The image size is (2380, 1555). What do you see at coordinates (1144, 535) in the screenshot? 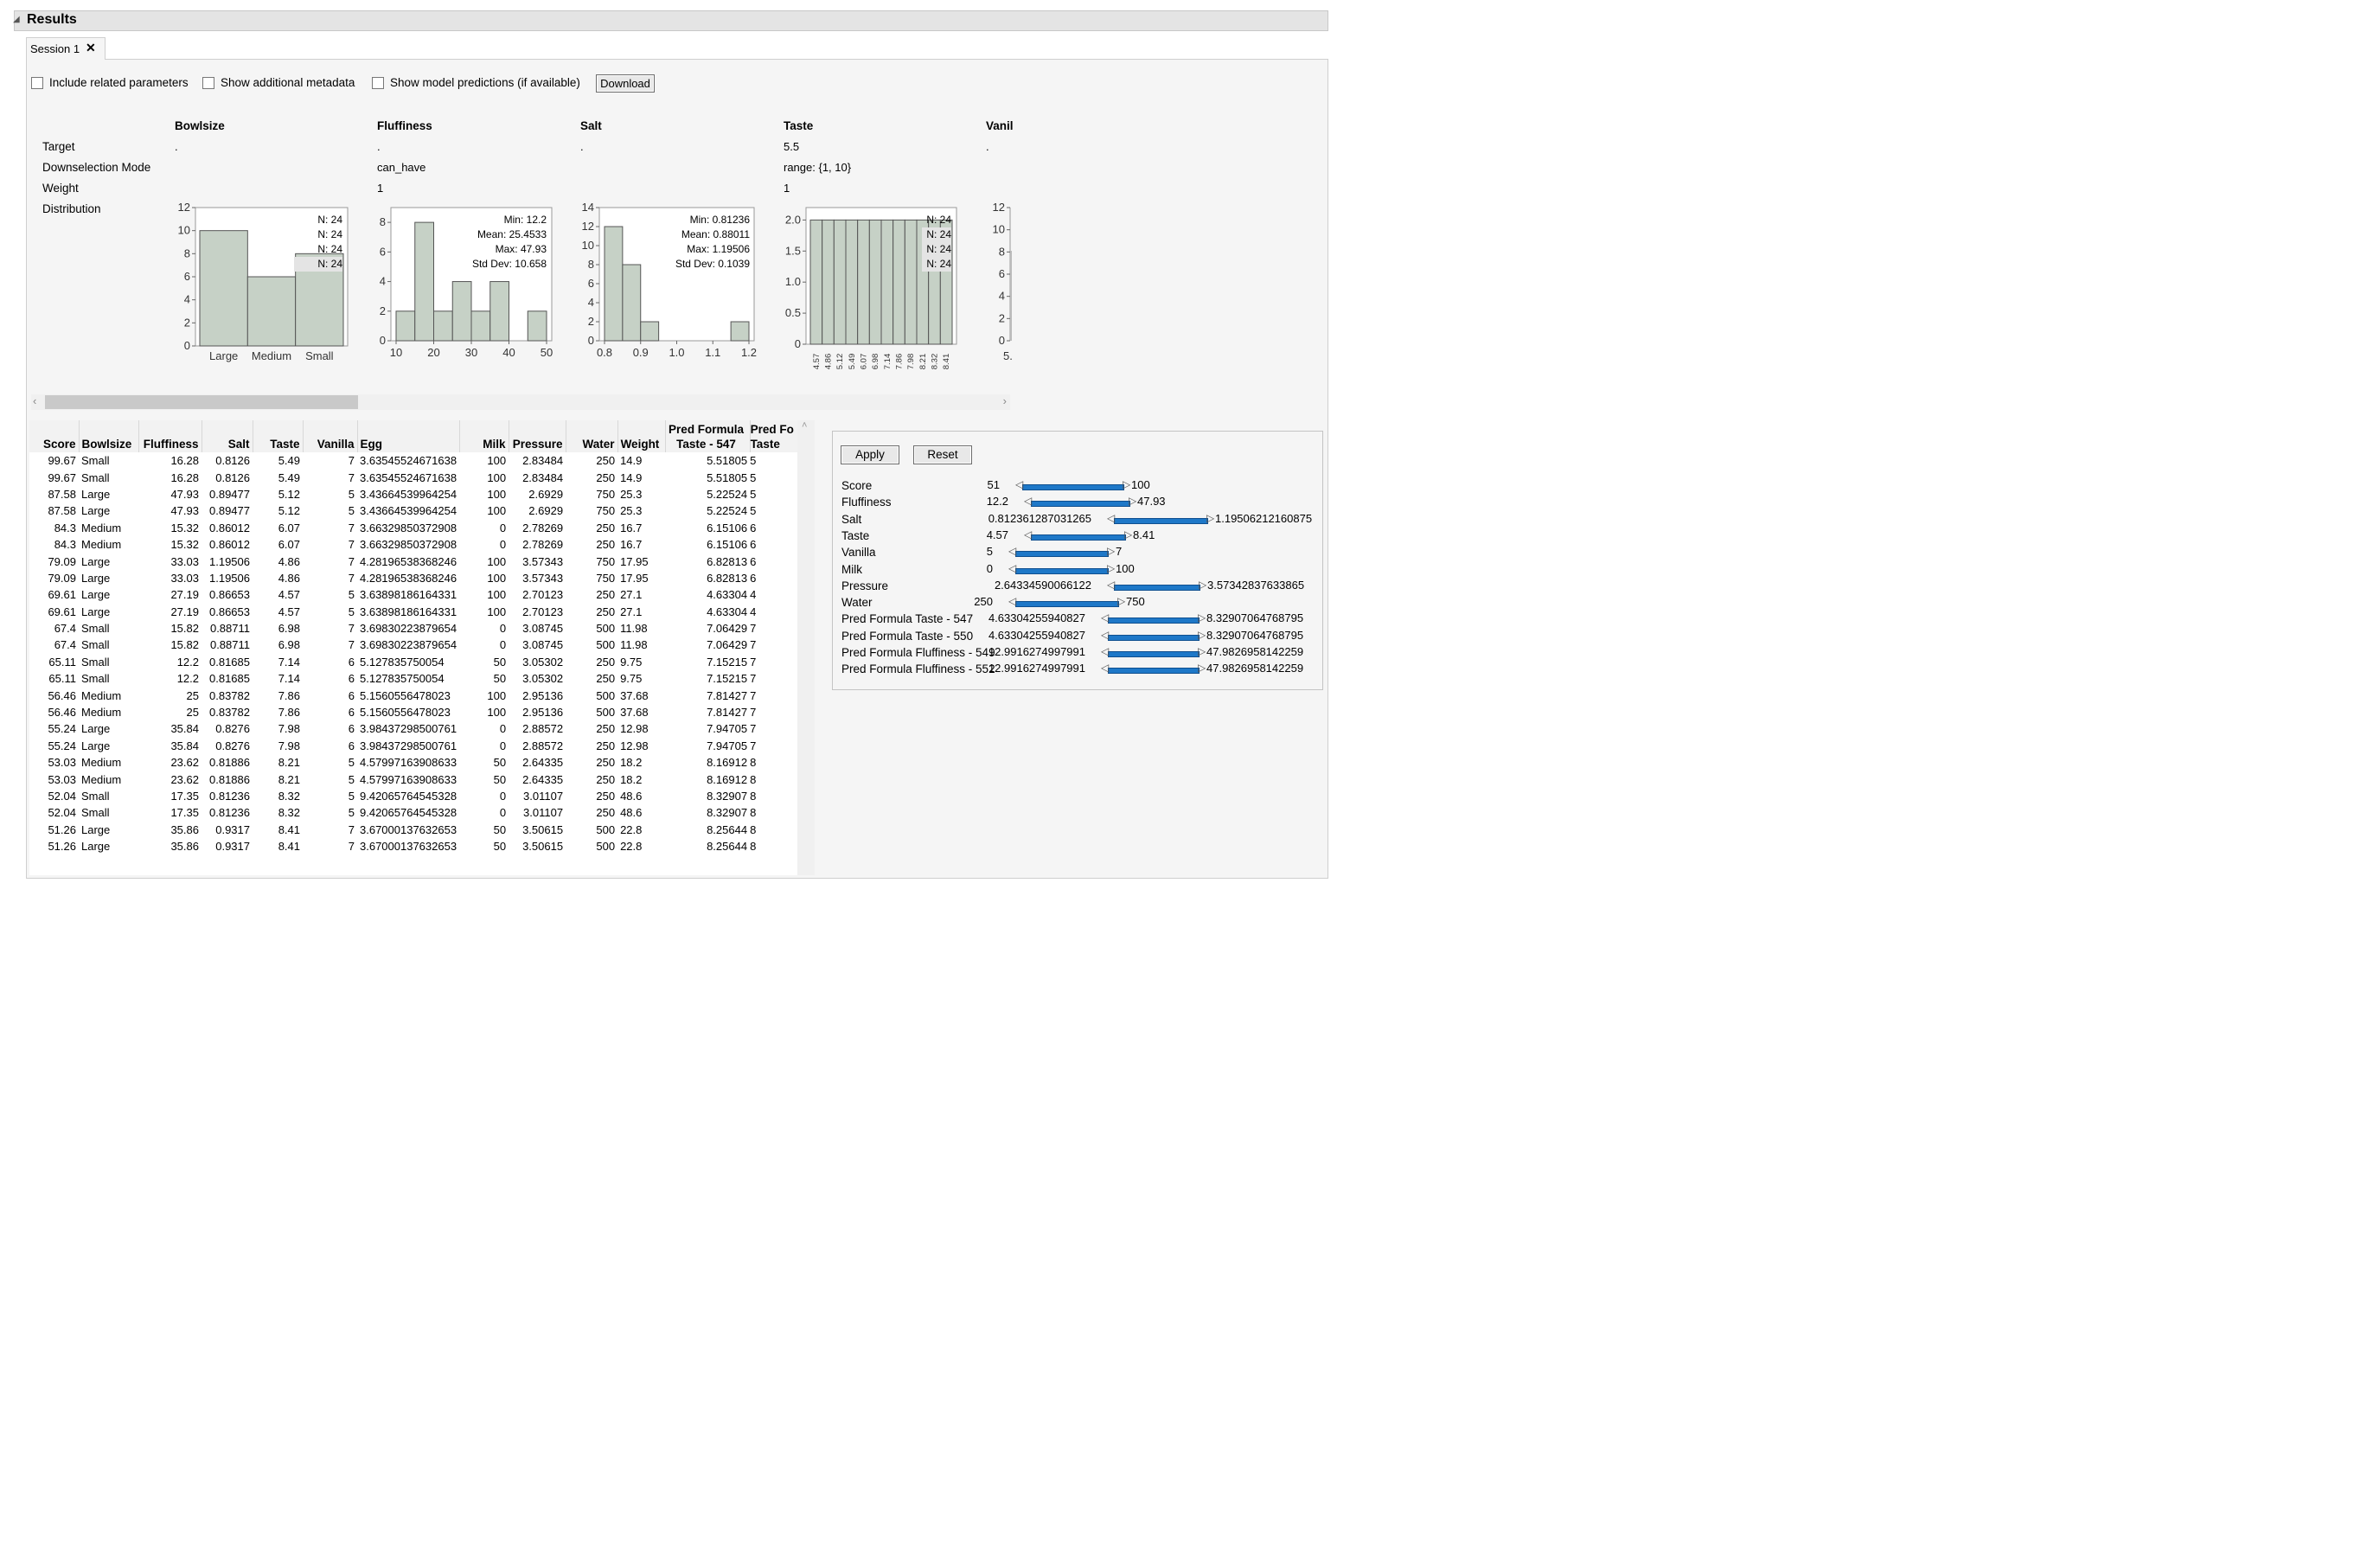
I see `filter-max-value: 8.41` at bounding box center [1144, 535].